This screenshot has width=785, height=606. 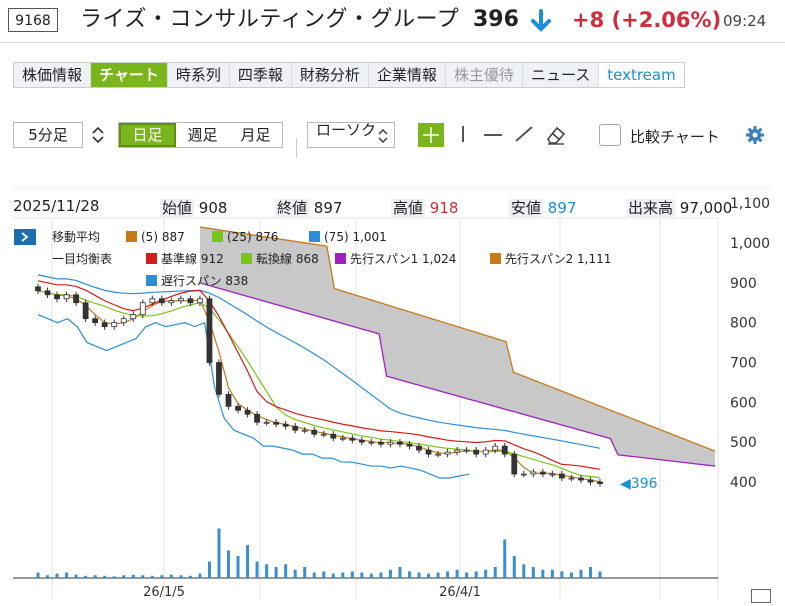 I want to click on range-daily-button: 日足, so click(x=147, y=135).